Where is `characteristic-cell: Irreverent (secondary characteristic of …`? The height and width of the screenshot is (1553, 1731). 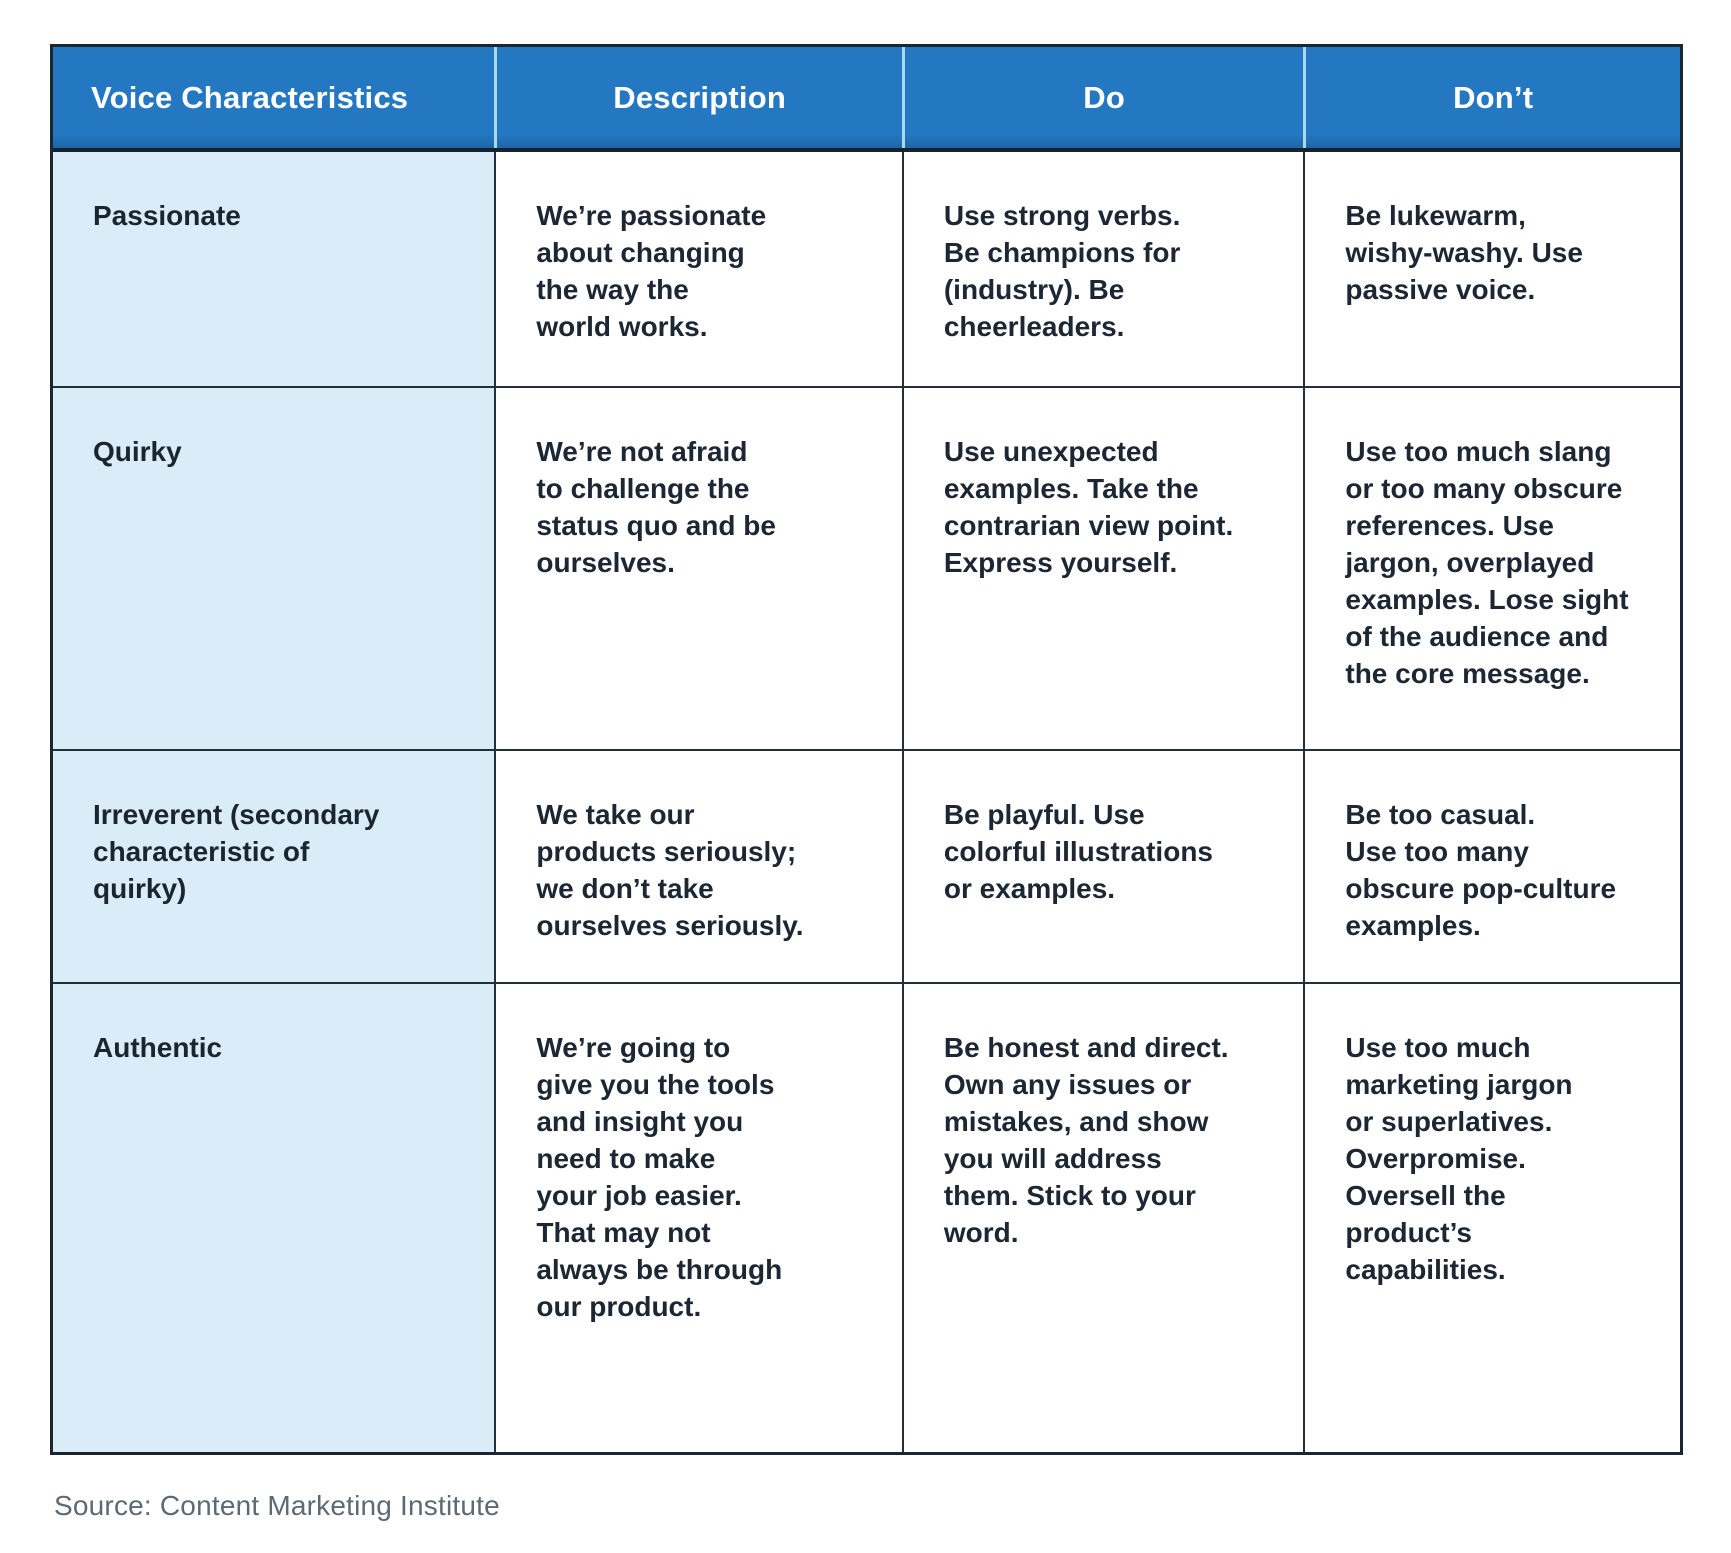 characteristic-cell: Irreverent (secondary characteristic of … is located at coordinates (274, 866).